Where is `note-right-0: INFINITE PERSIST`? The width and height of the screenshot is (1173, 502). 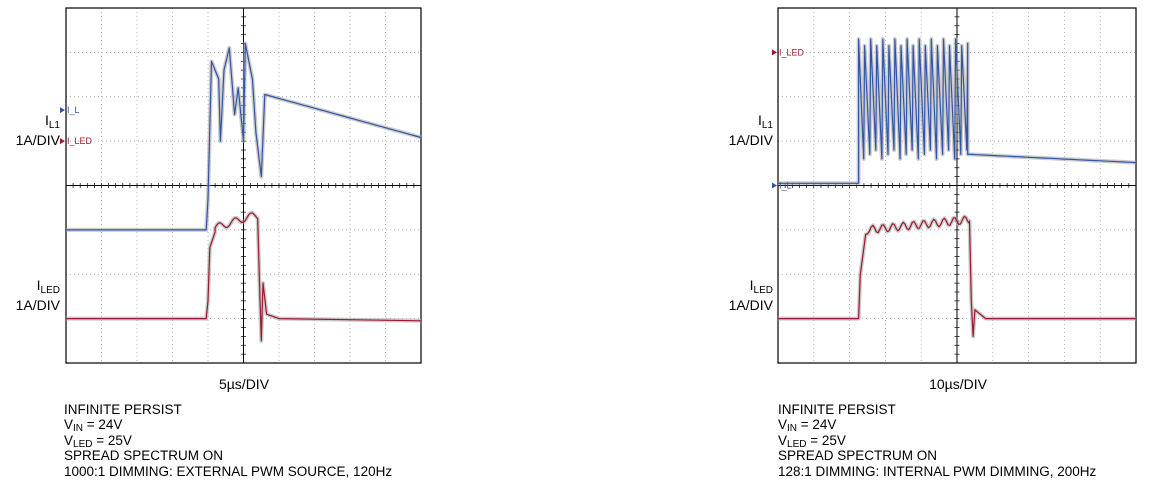 note-right-0: INFINITE PERSIST is located at coordinates (837, 409).